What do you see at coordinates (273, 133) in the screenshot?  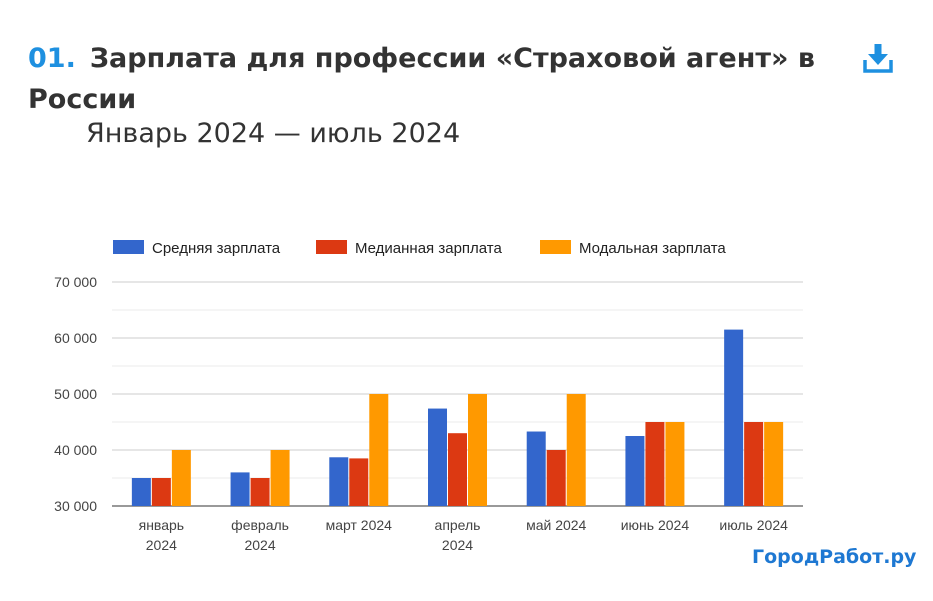 I see `chart-subtitle: Январь 2024 — июль 2024` at bounding box center [273, 133].